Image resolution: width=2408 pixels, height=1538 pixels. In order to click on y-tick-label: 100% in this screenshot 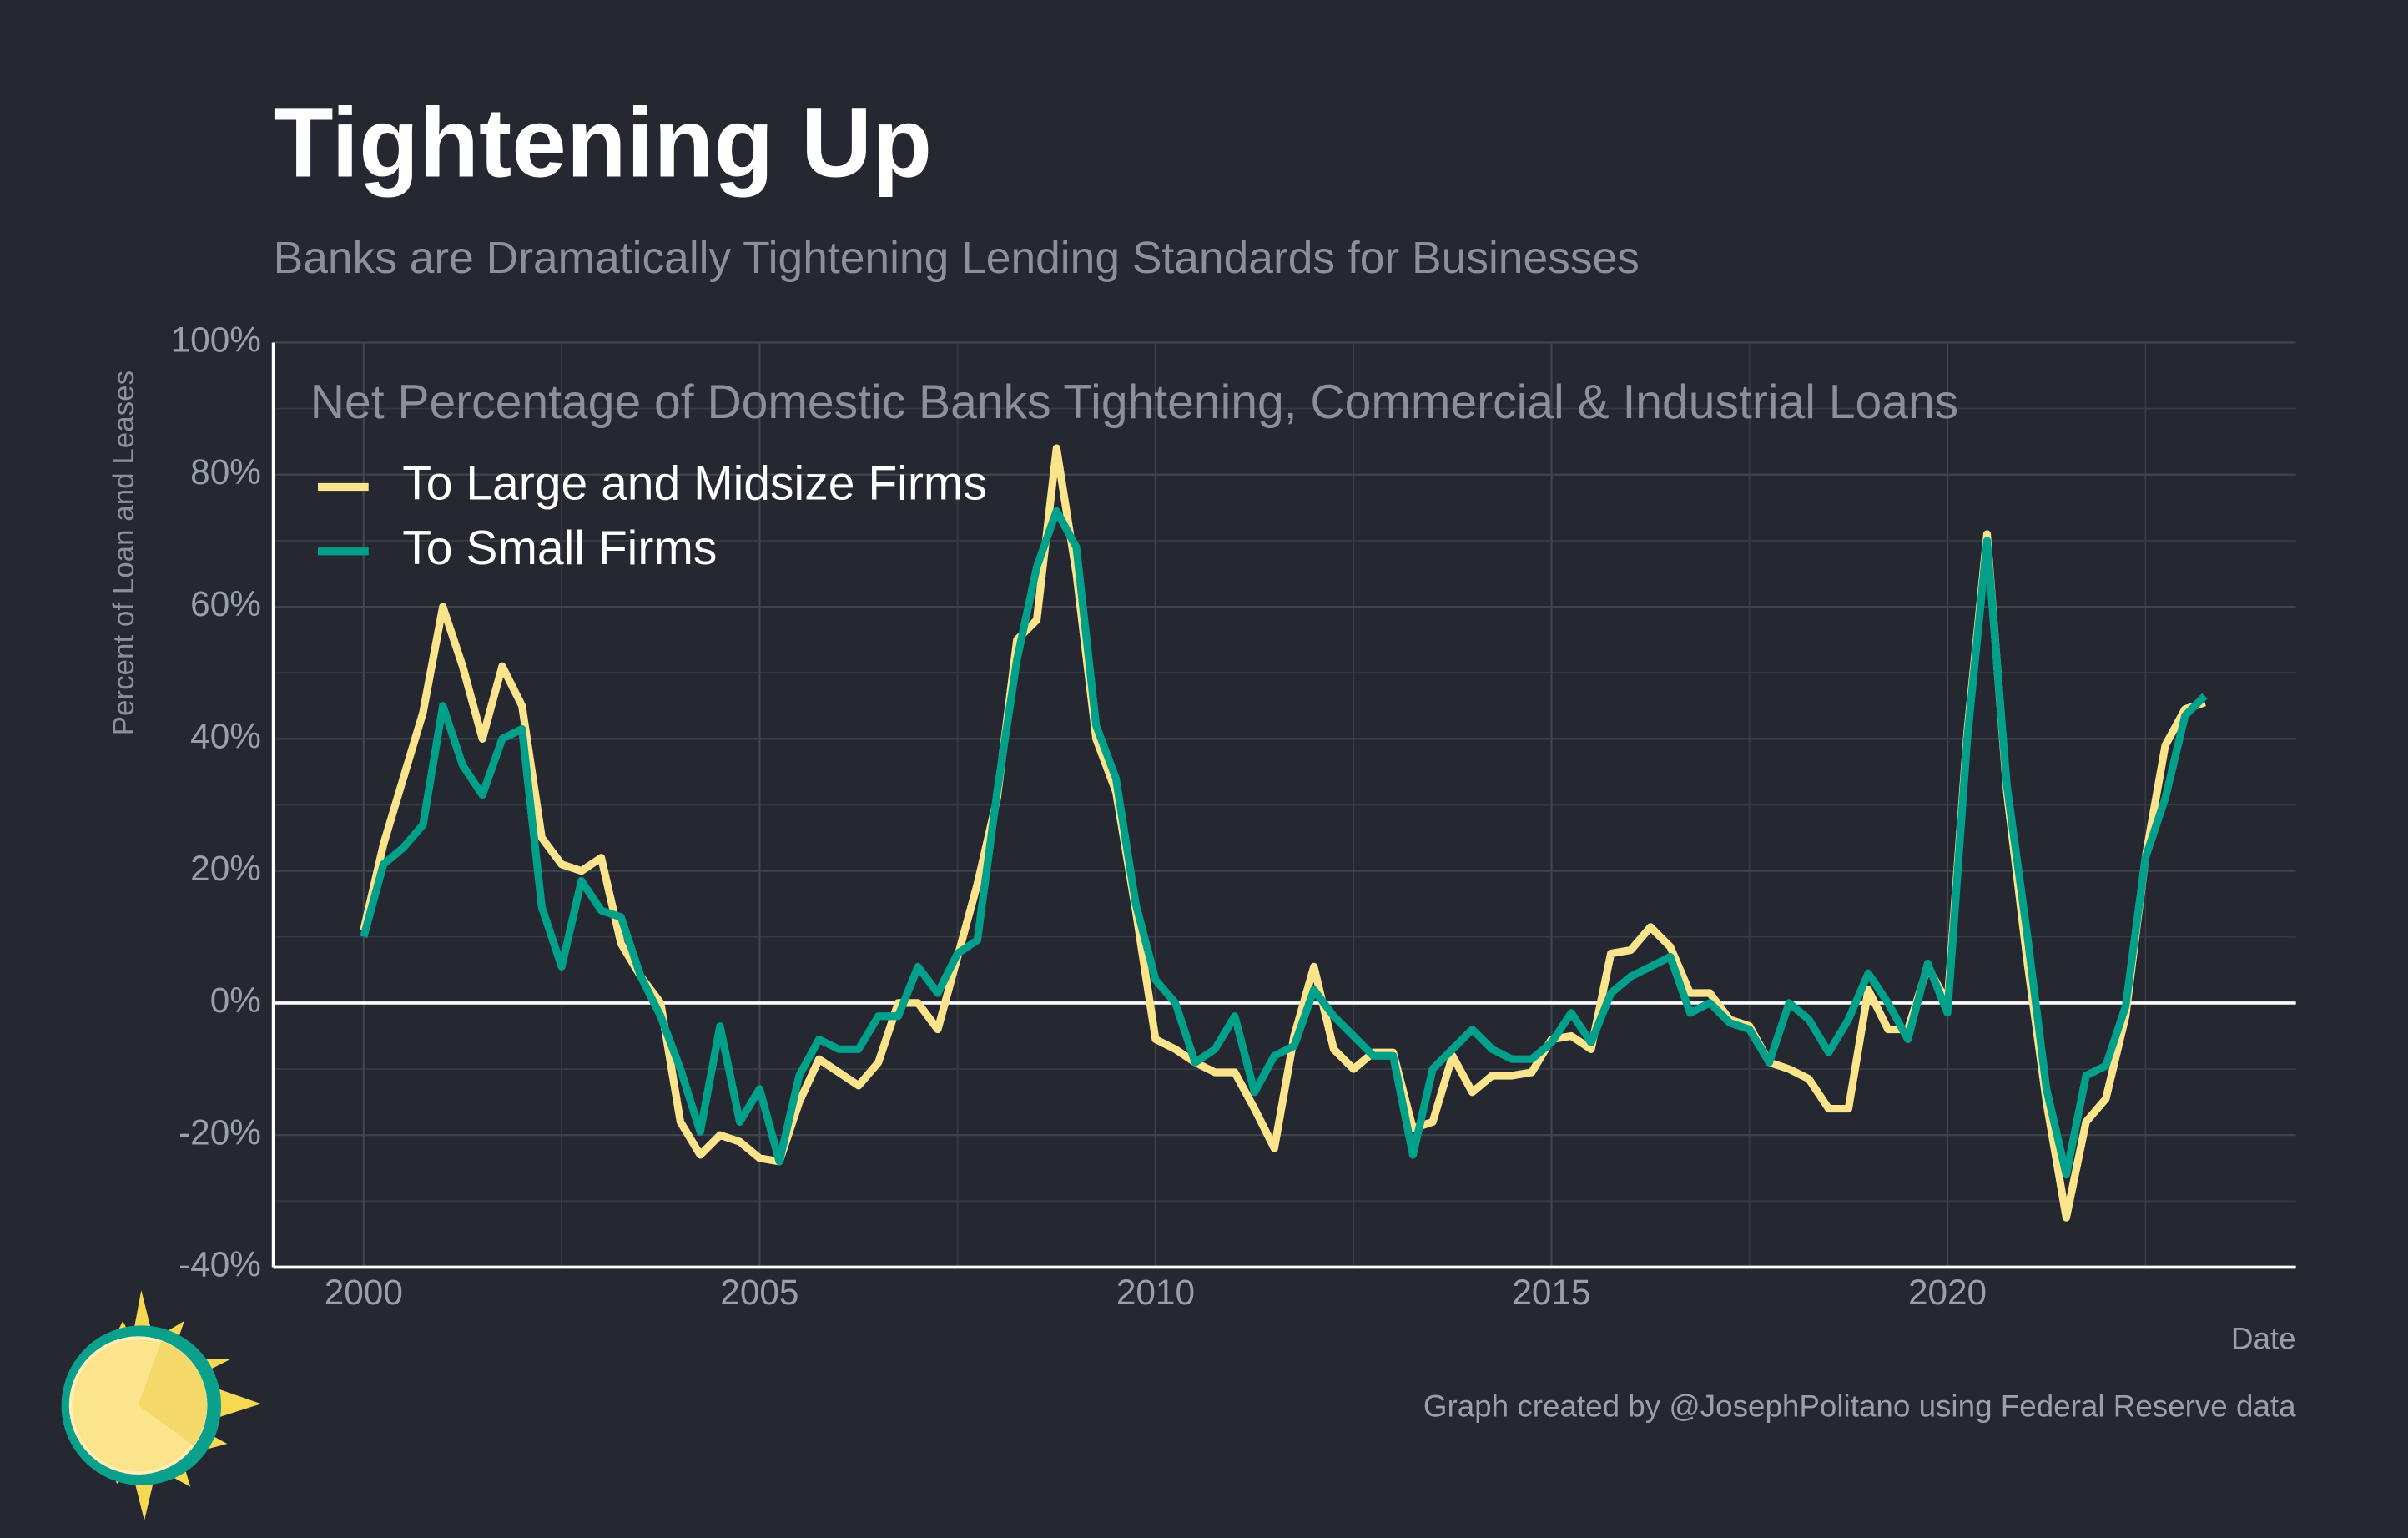, I will do `click(216, 340)`.